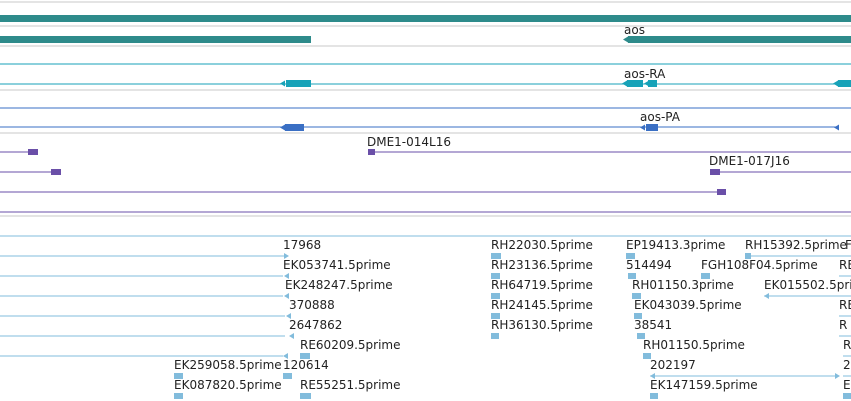 Image resolution: width=851 pixels, height=401 pixels. Describe the element at coordinates (683, 285) in the screenshot. I see `est-label: RH01150.3prime` at that location.